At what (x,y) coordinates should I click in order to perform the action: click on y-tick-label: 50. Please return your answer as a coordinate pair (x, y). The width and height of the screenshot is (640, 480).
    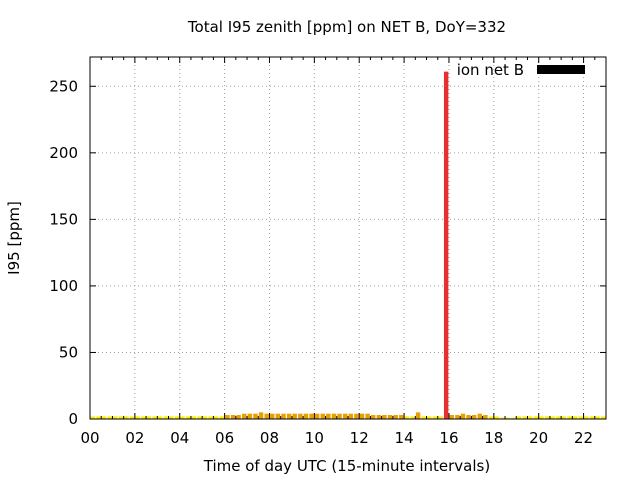
    Looking at the image, I should click on (68, 352).